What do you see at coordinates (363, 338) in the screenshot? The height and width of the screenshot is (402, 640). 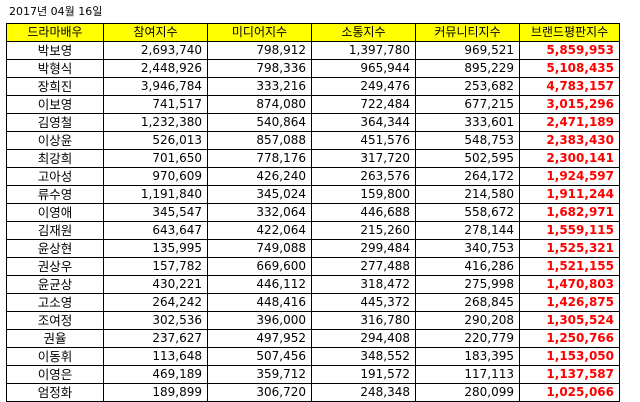 I see `communication-index-cell: 294,408` at bounding box center [363, 338].